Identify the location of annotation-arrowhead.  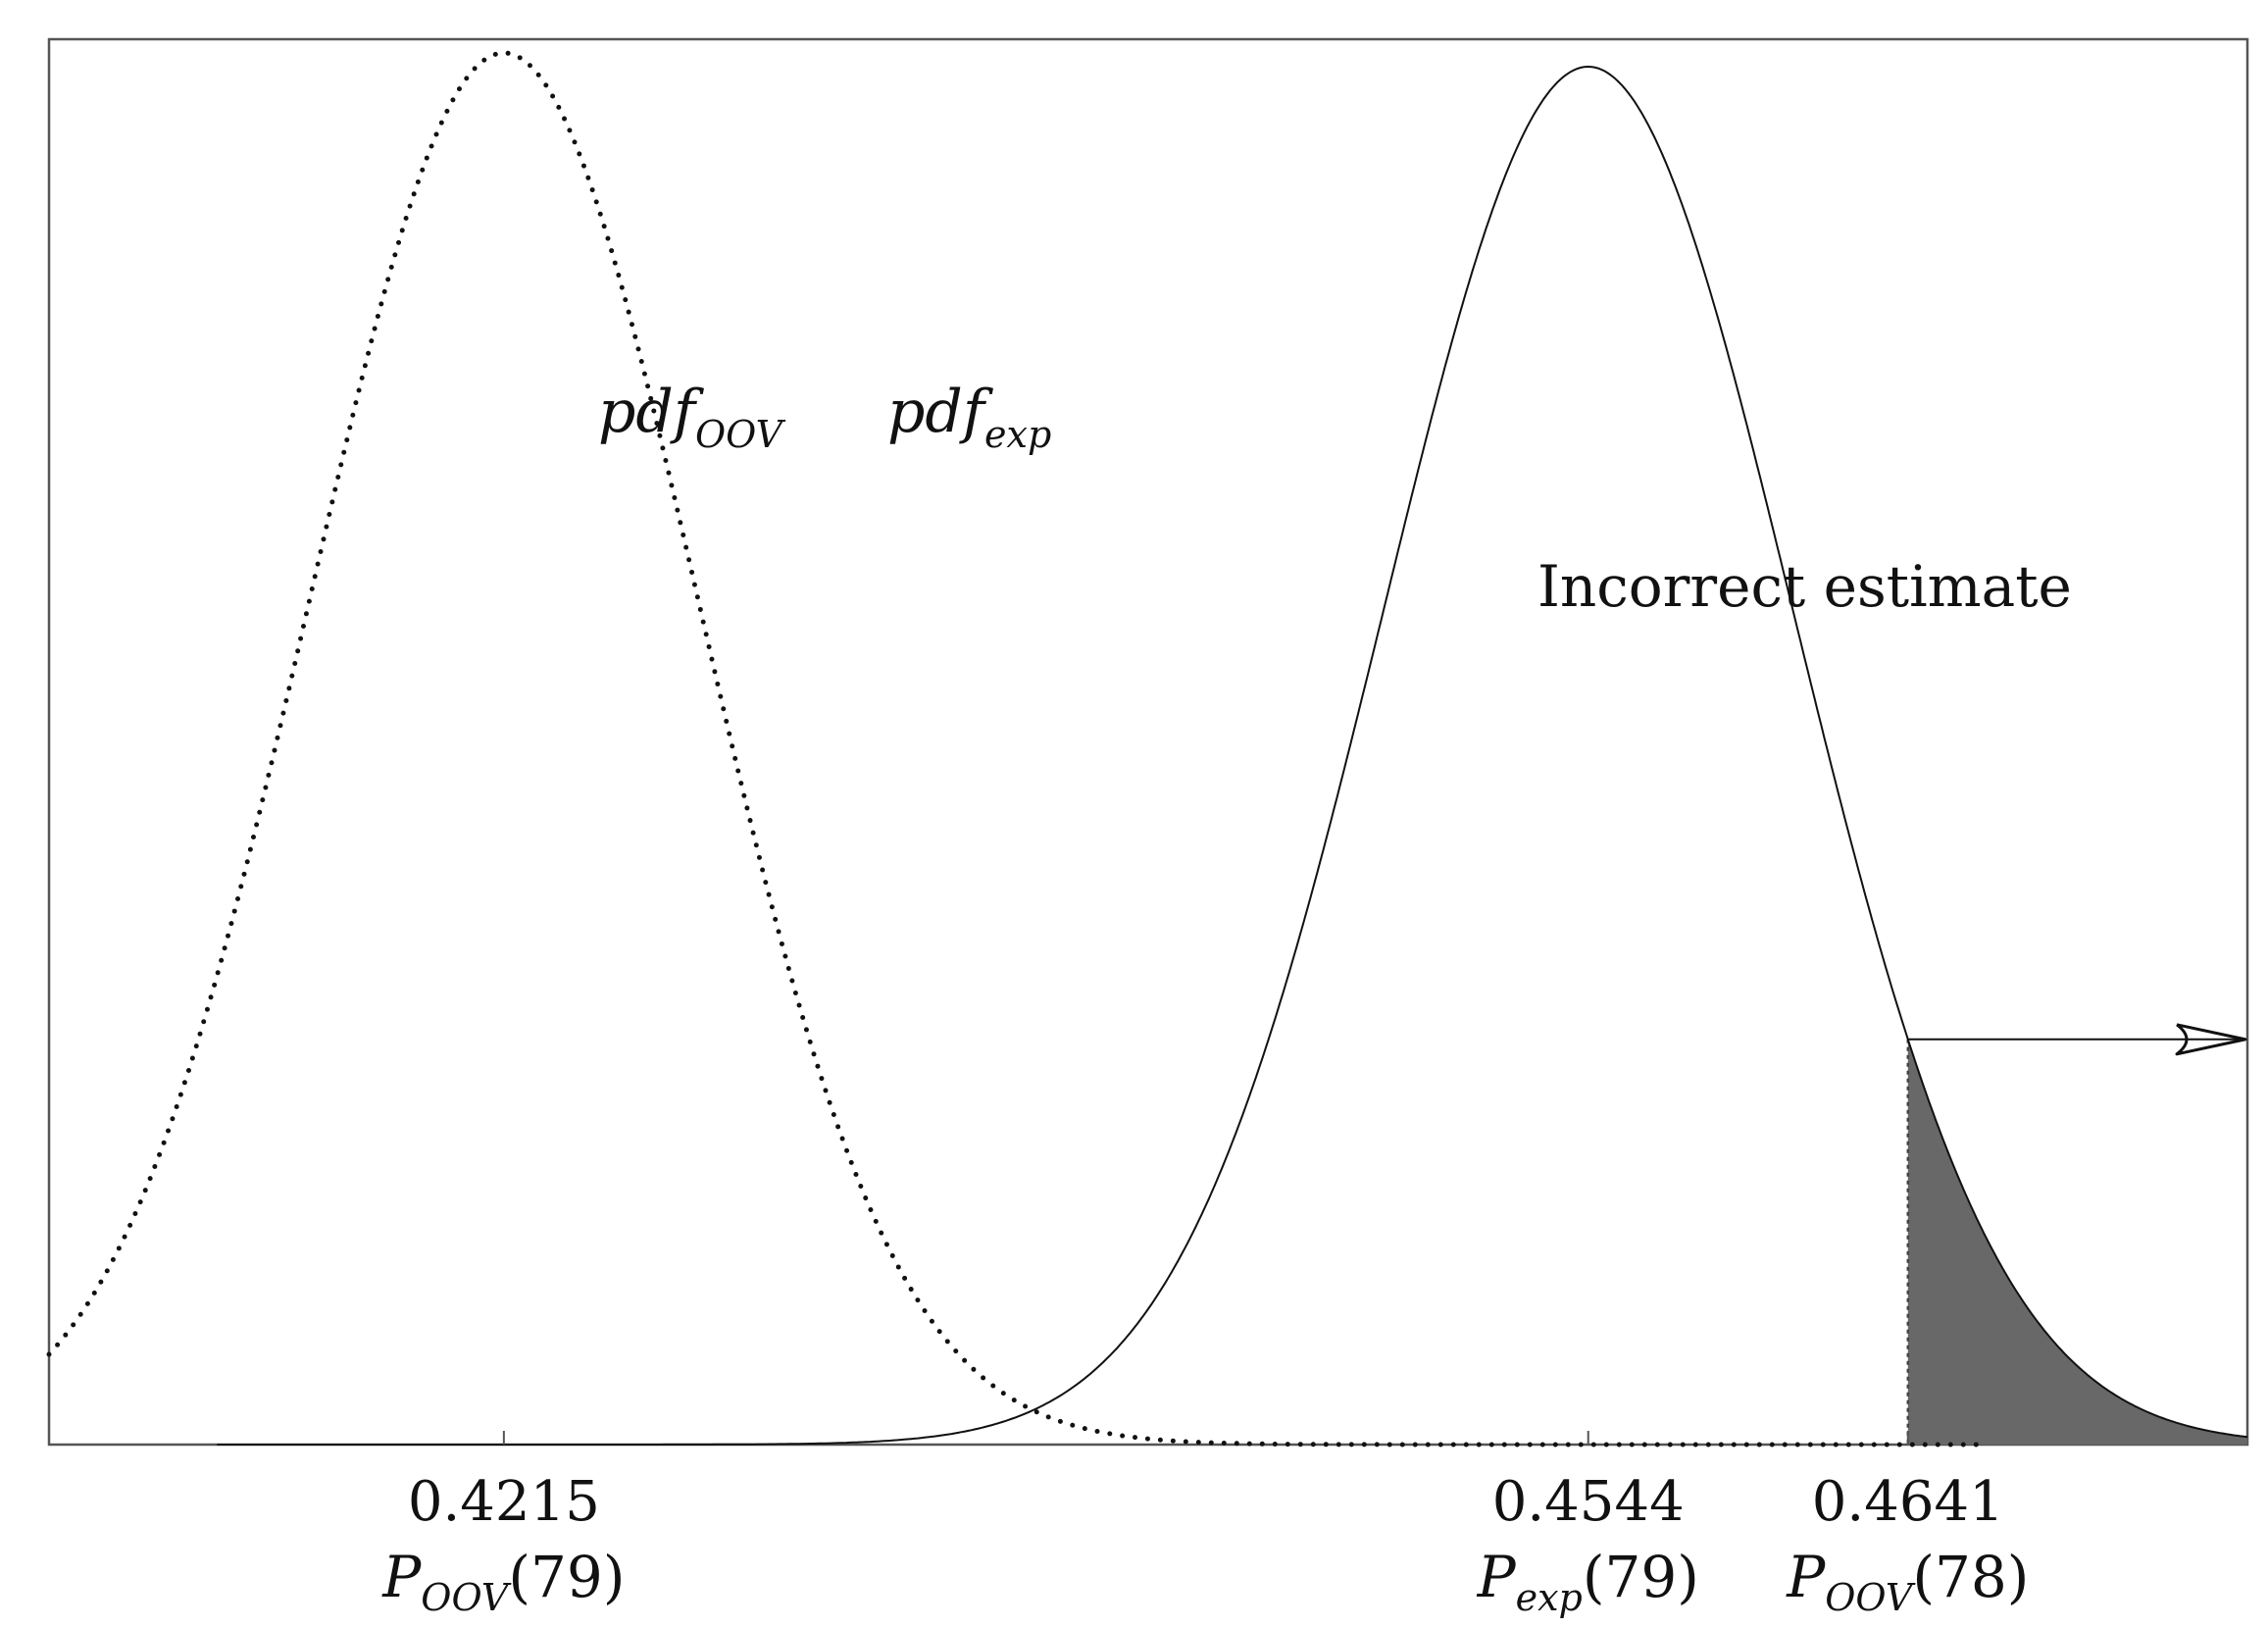
(2211, 1039).